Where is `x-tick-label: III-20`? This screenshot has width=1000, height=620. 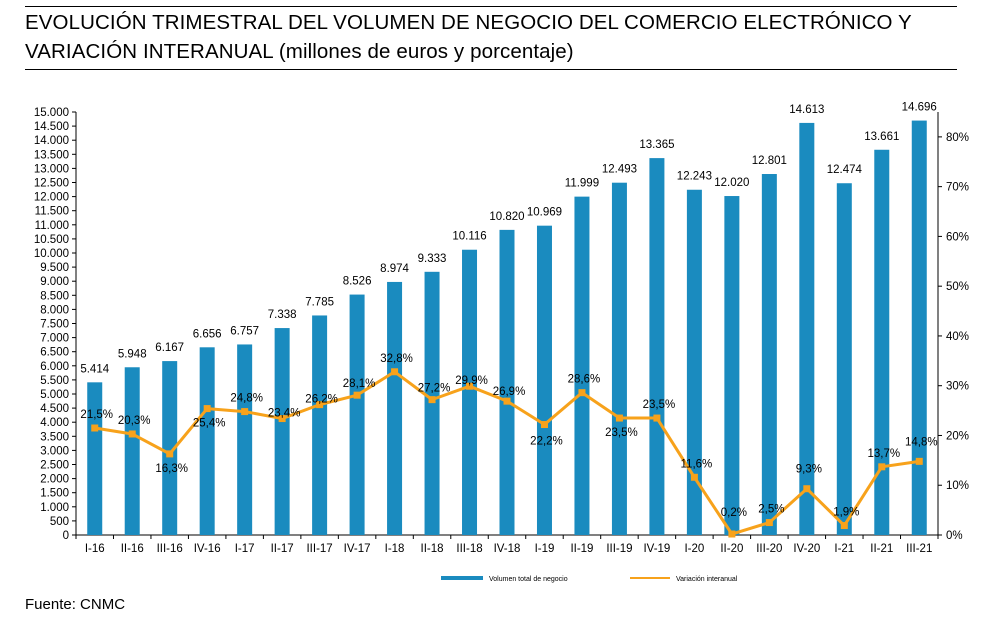 x-tick-label: III-20 is located at coordinates (769, 549).